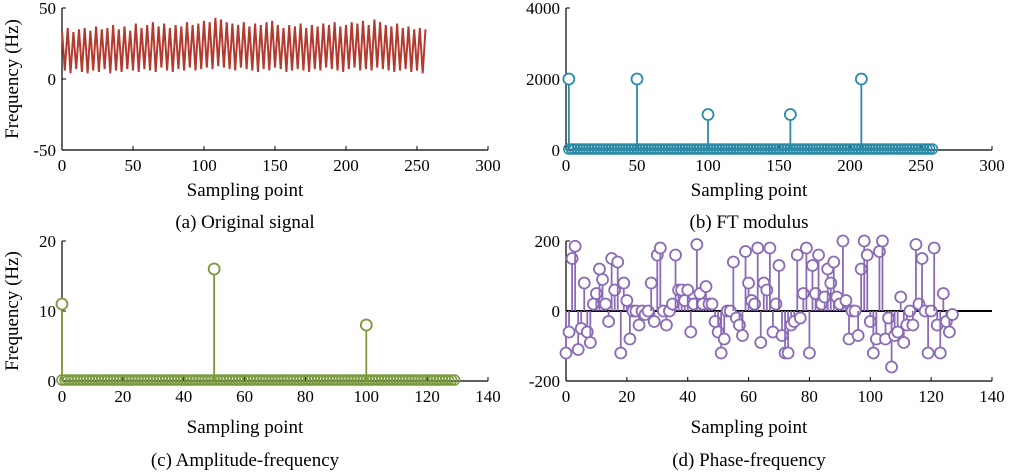 The height and width of the screenshot is (475, 1017). I want to click on x-tick-label: 0, so click(62, 396).